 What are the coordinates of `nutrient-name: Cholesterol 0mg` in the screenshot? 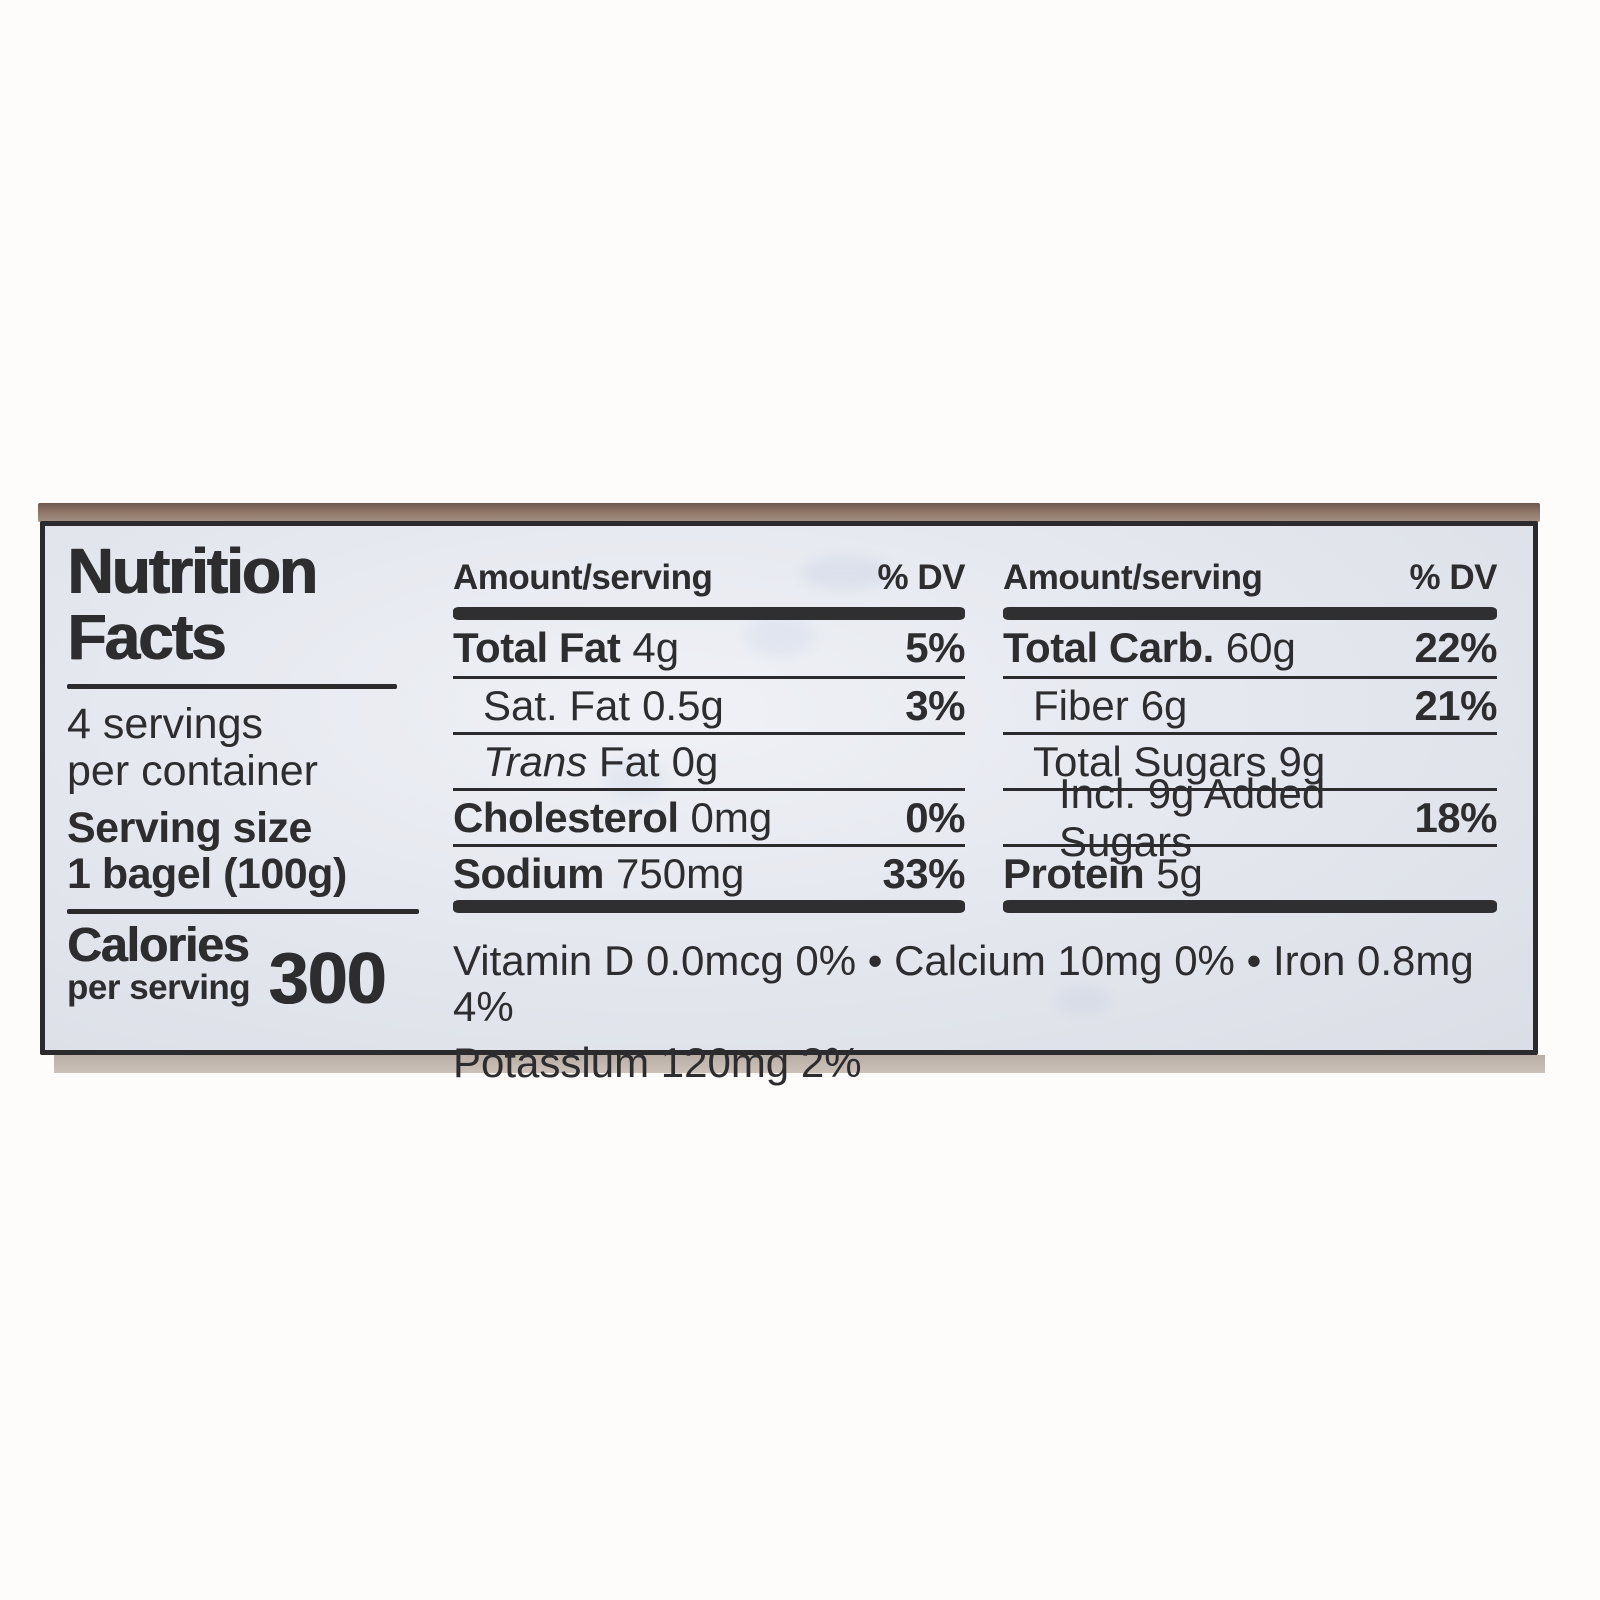 It's located at (613, 817).